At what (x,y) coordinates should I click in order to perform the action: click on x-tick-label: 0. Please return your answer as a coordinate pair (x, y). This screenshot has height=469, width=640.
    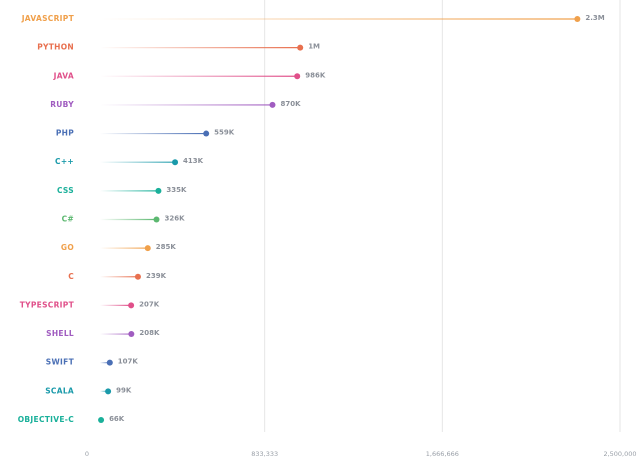
    Looking at the image, I should click on (87, 454).